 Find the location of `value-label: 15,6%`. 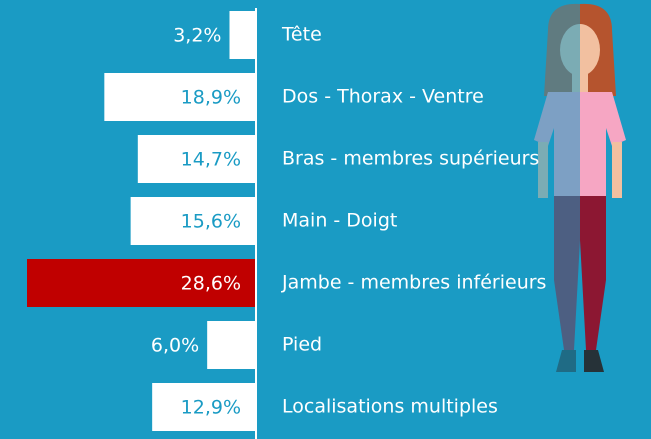

value-label: 15,6% is located at coordinates (211, 222).